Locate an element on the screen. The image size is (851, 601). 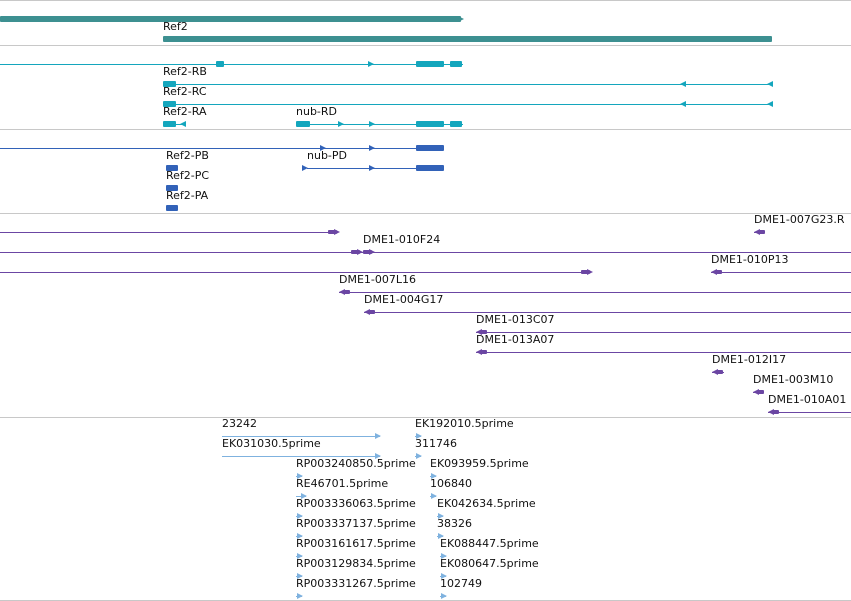
clone-label: DME1-010F24 is located at coordinates (402, 239).